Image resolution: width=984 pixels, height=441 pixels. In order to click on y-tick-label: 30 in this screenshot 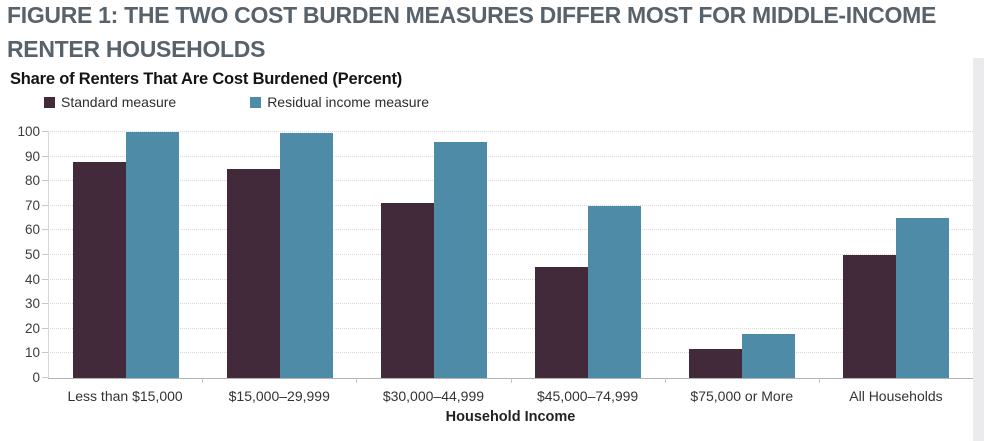, I will do `click(32, 303)`.